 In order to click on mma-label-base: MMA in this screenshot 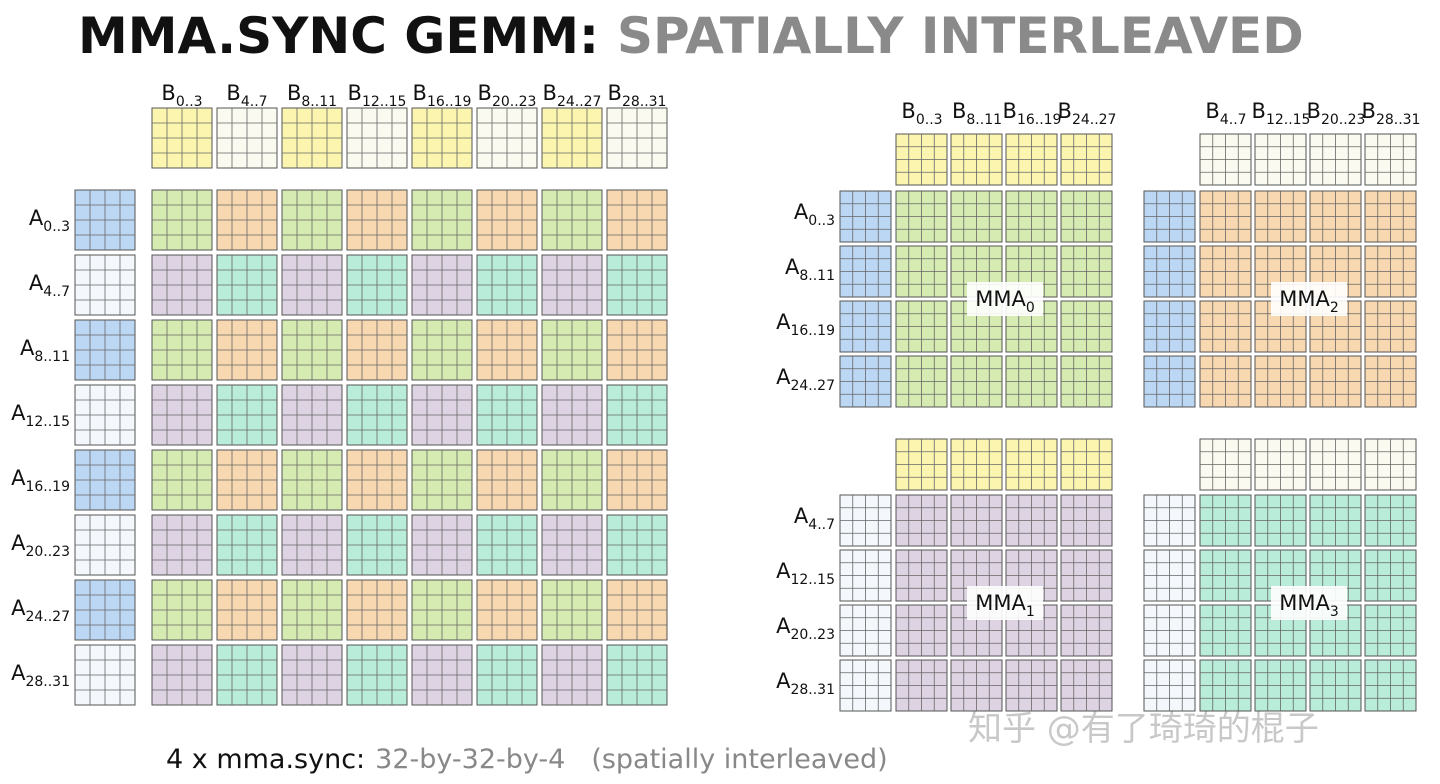, I will do `click(1000, 603)`.